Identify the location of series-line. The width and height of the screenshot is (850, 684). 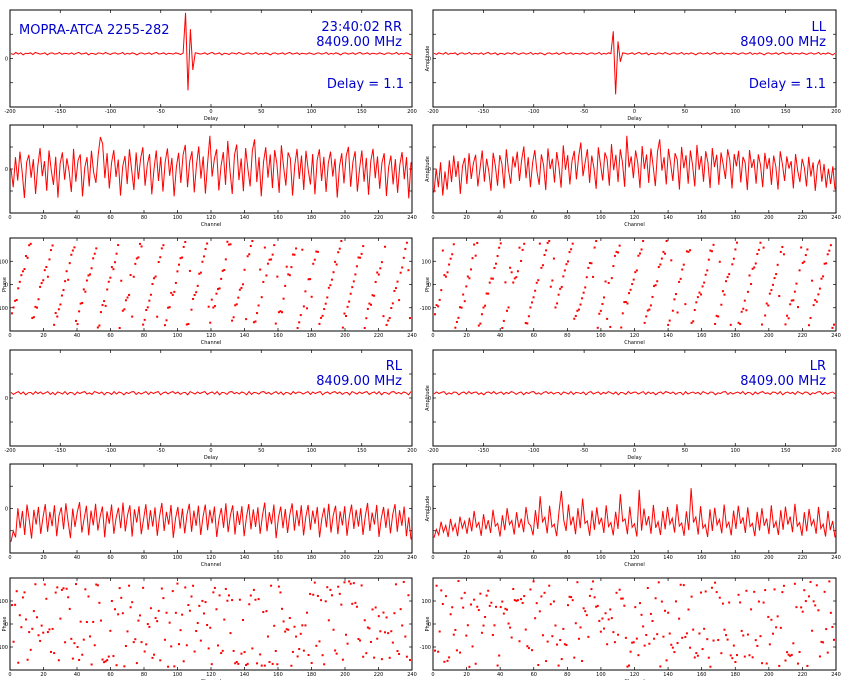
(211, 51).